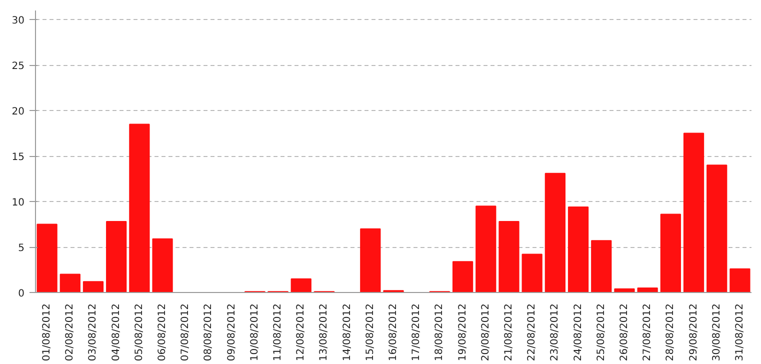 This screenshot has width=761, height=364. Describe the element at coordinates (416, 332) in the screenshot. I see `x-tick-label: 17/08/2012` at that location.